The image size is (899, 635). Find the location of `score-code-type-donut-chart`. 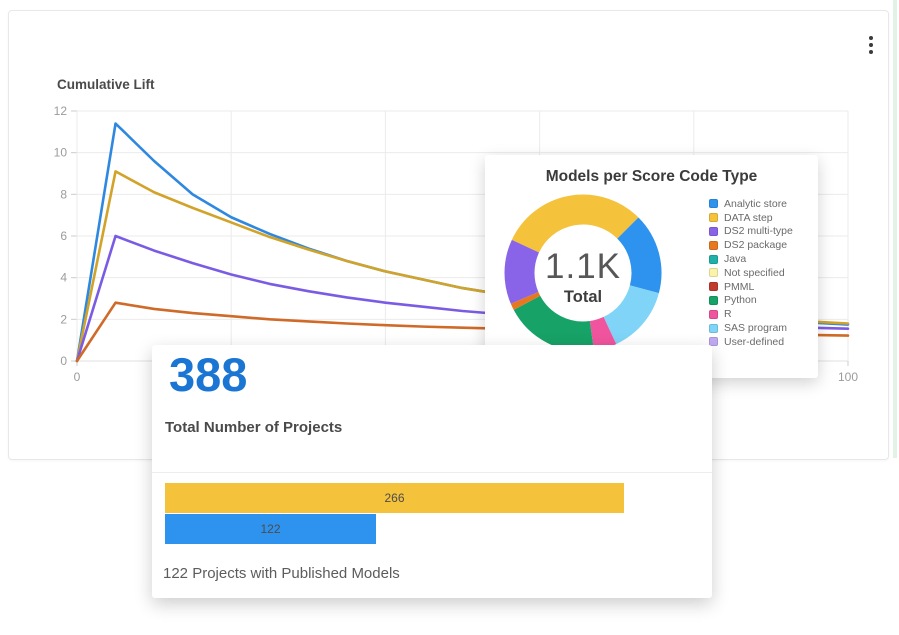

score-code-type-donut-chart is located at coordinates (583, 273).